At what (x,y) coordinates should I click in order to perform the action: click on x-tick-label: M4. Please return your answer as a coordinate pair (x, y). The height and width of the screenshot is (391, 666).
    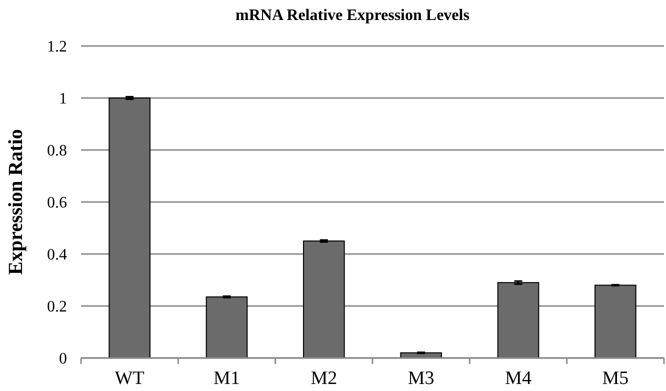
    Looking at the image, I should click on (518, 378).